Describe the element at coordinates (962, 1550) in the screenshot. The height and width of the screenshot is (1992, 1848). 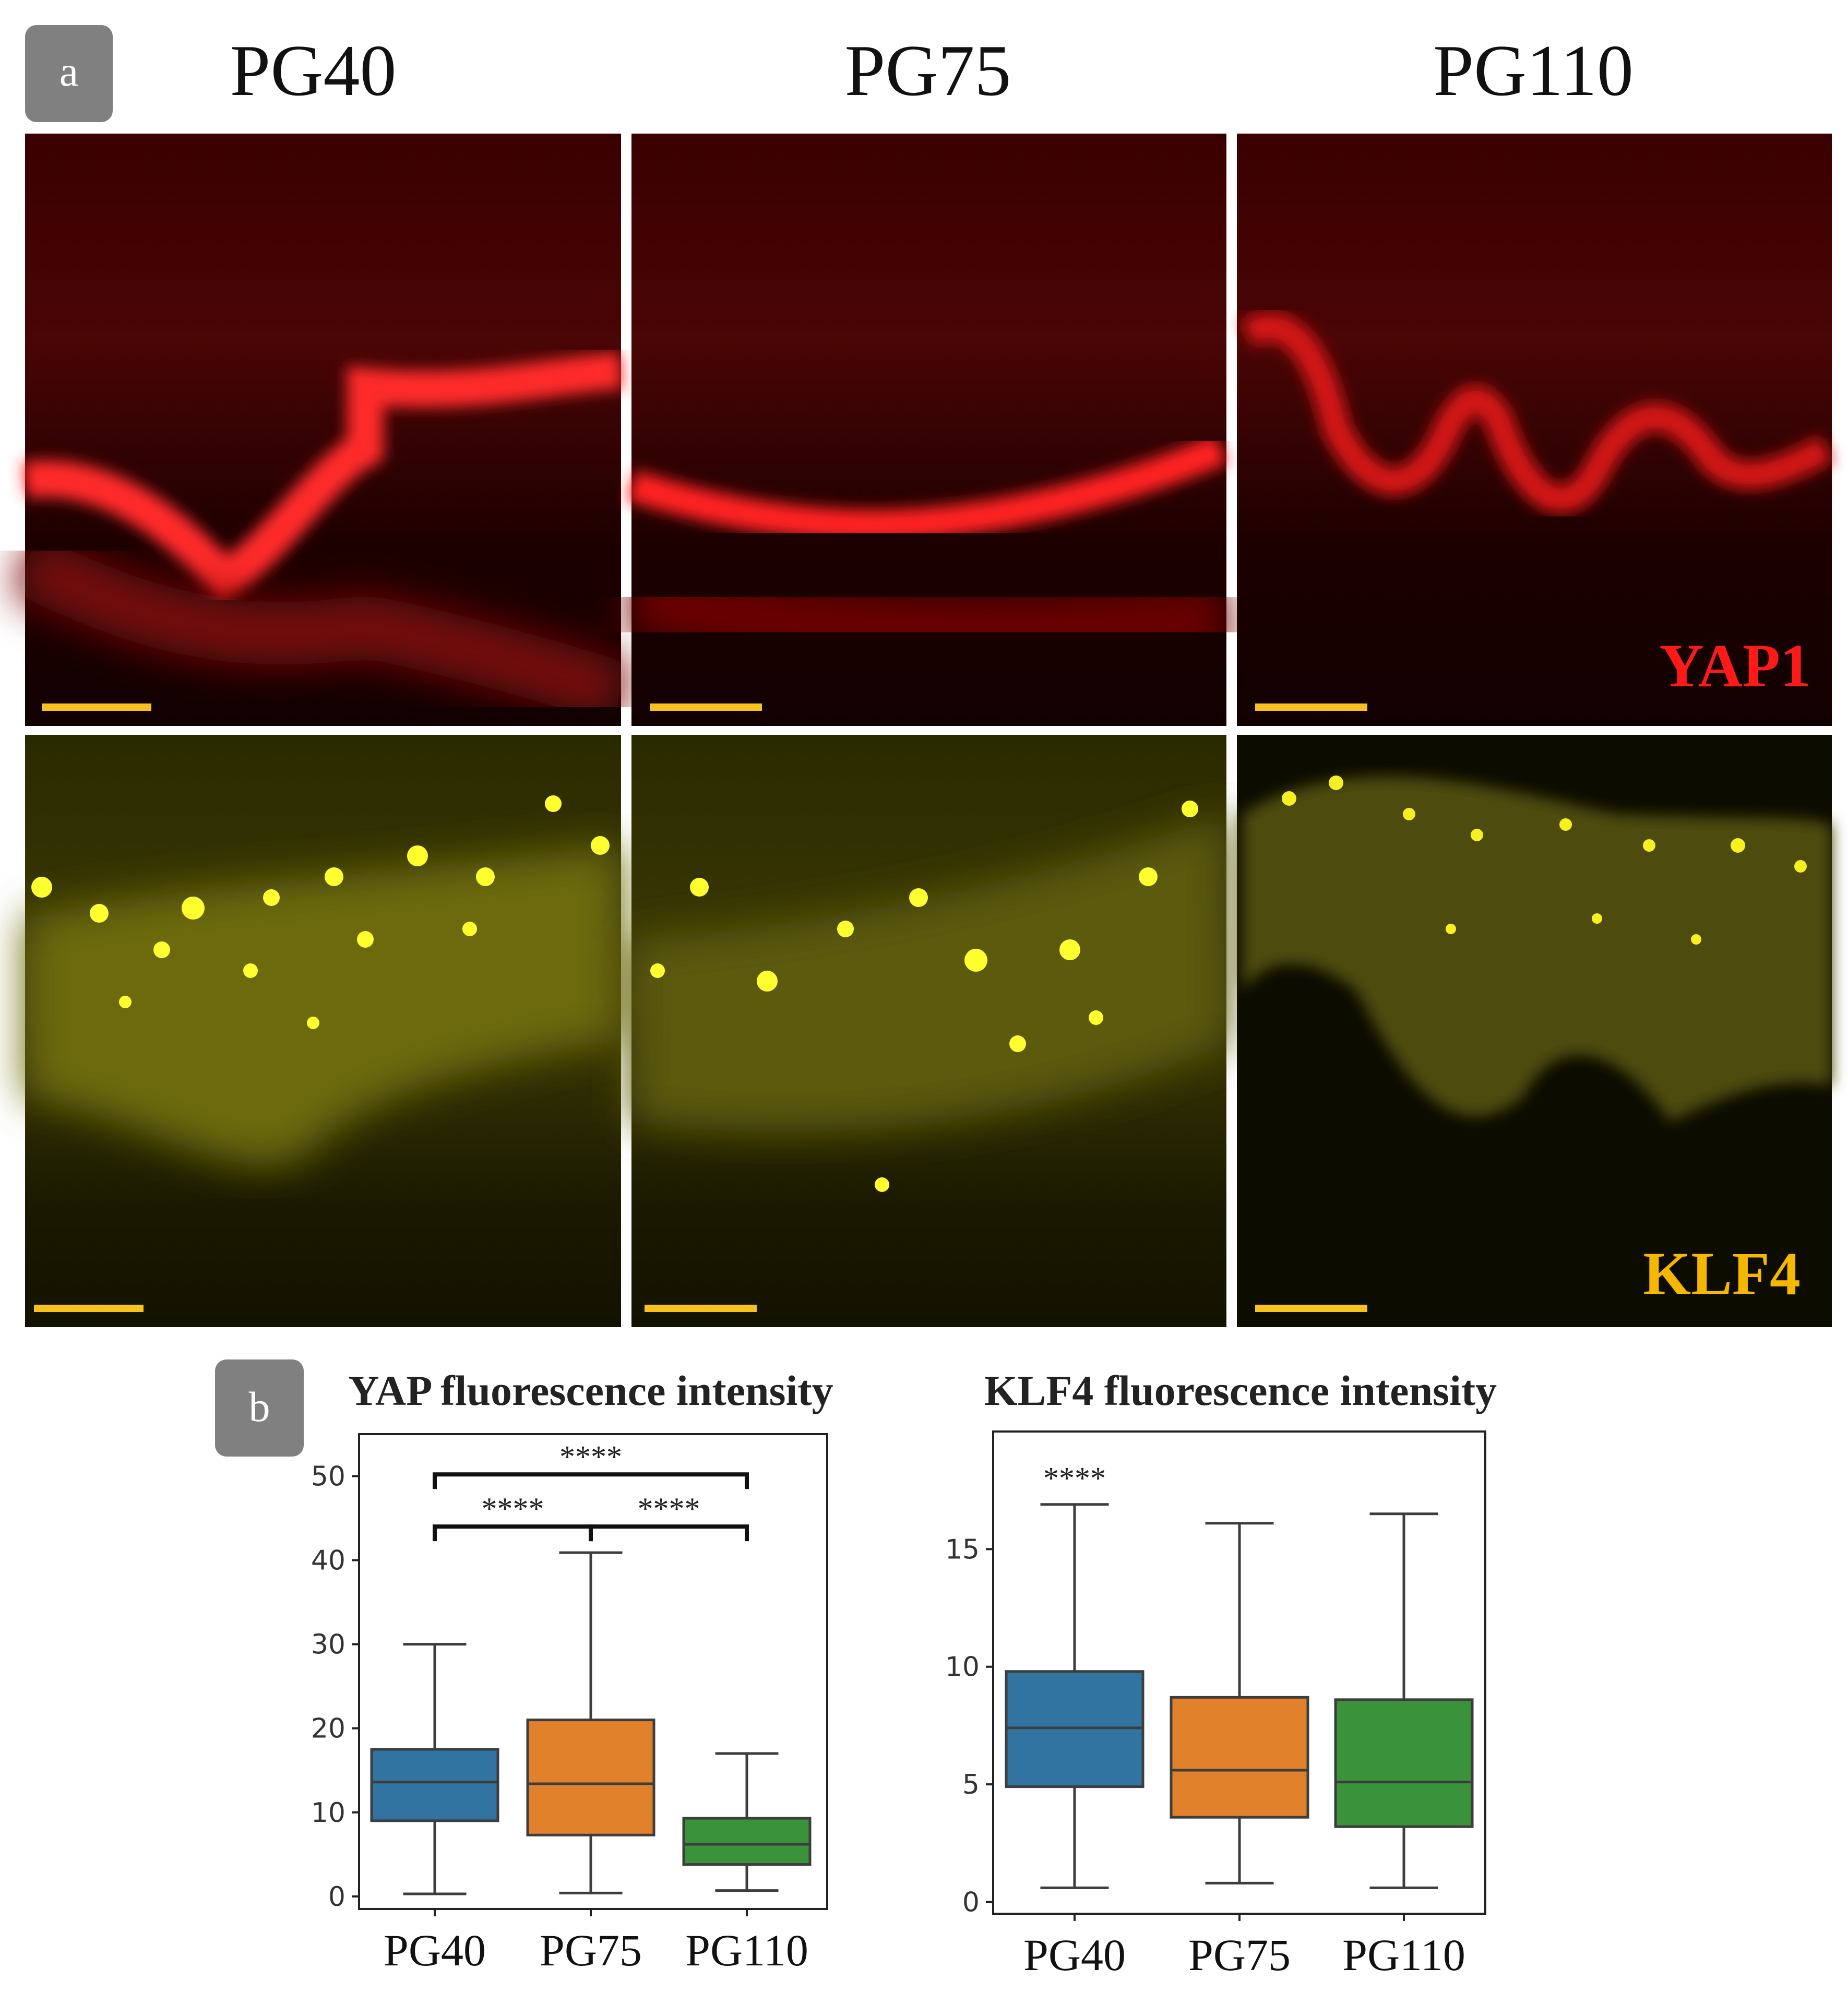
I see `y-tick-label: 15` at that location.